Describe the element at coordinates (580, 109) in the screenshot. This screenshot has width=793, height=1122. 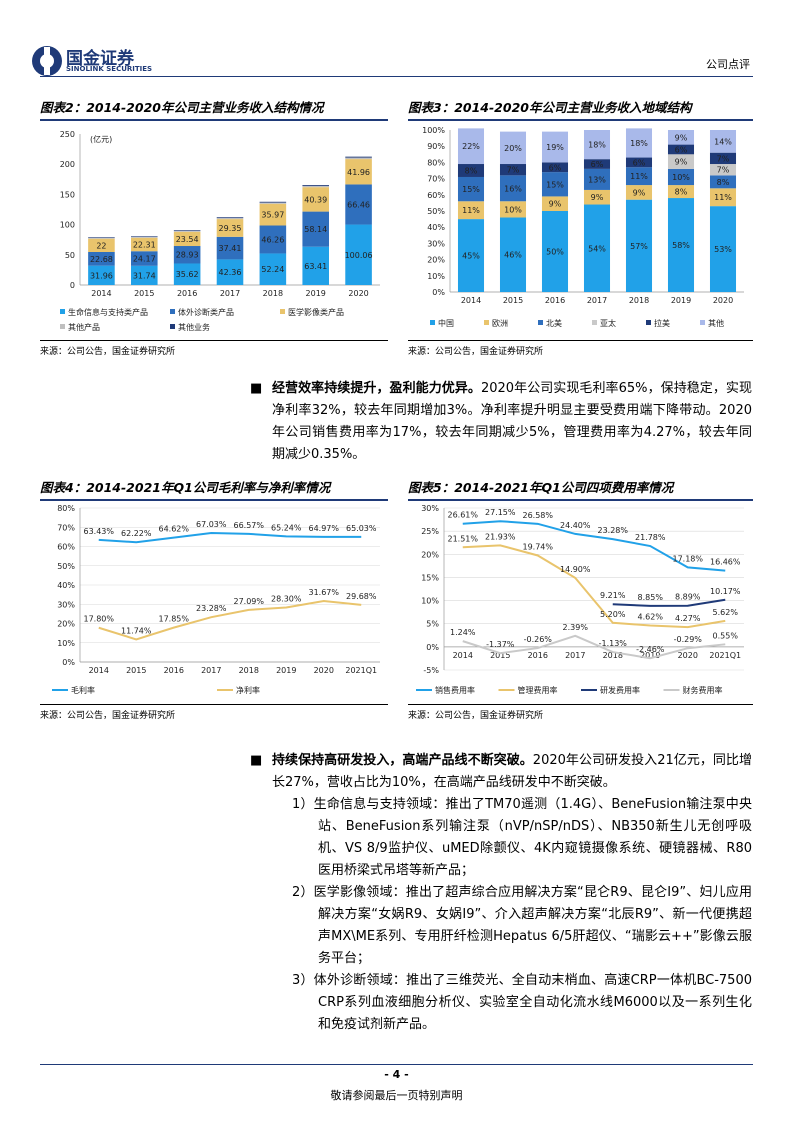
I see `chart-title: 图表3：2014-2020年公司主营业务收入地域结构` at that location.